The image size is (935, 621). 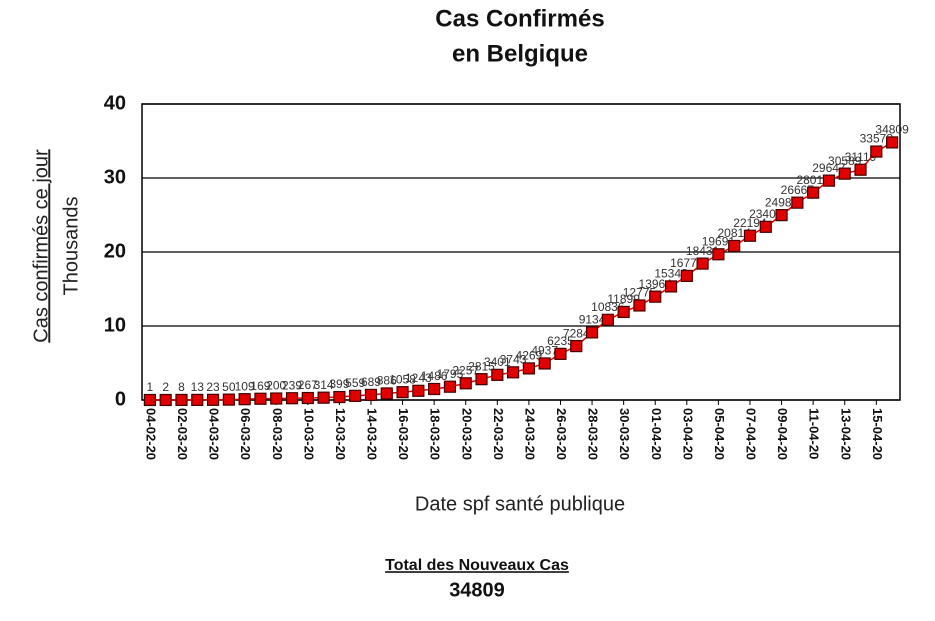 What do you see at coordinates (687, 263) in the screenshot?
I see `data-label: 16770` at bounding box center [687, 263].